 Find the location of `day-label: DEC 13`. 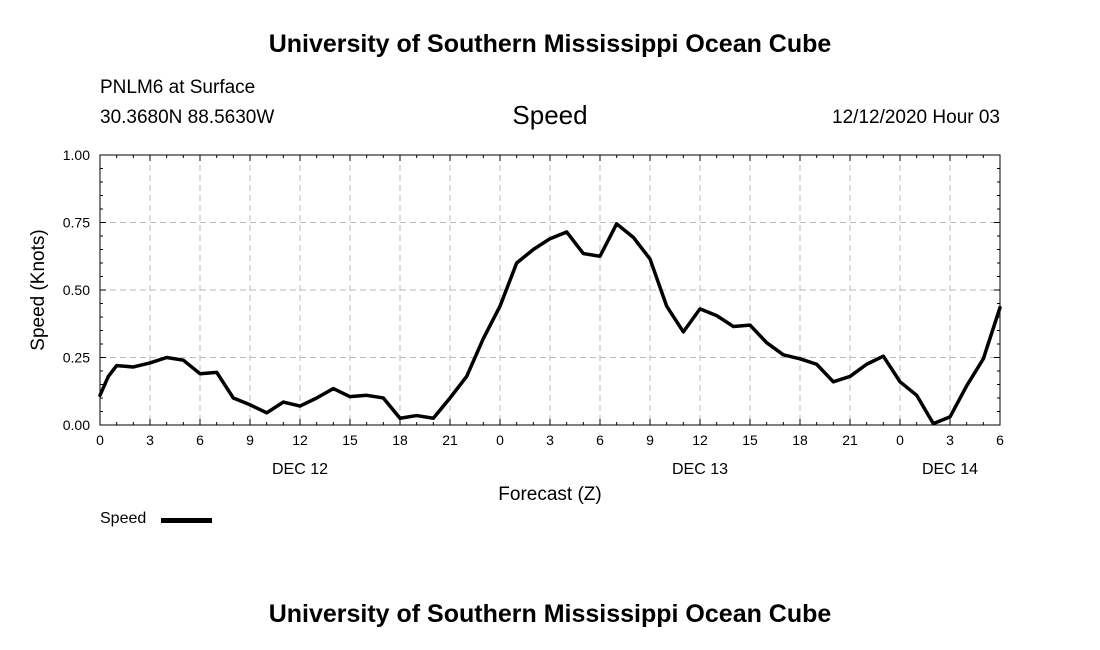

day-label: DEC 13 is located at coordinates (700, 469).